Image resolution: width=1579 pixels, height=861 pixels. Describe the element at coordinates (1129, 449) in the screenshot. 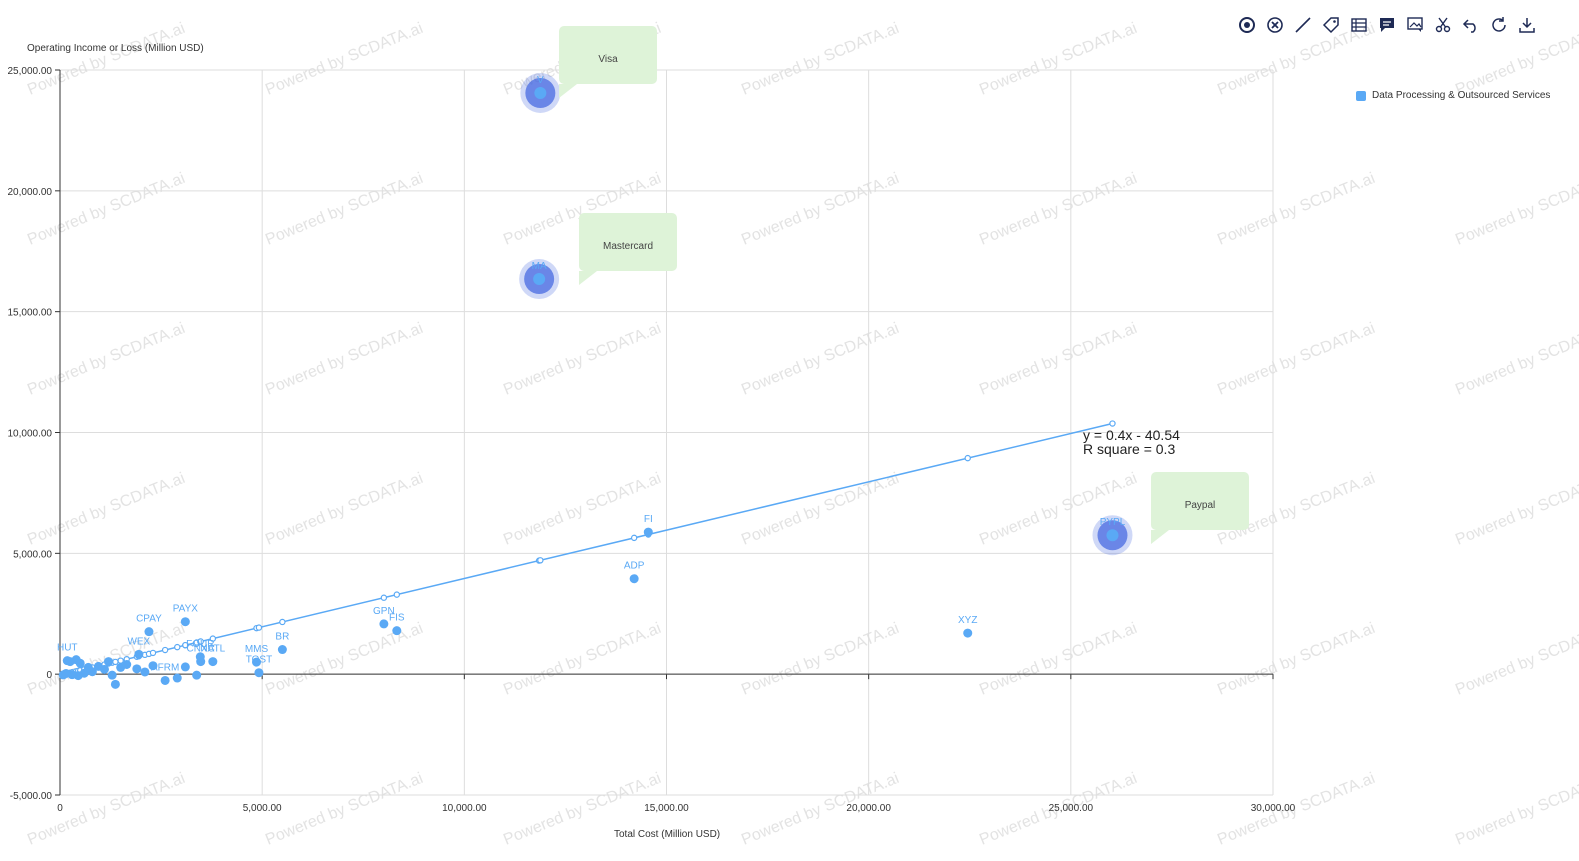

I see `regression-r-squared: R square = 0.3` at that location.